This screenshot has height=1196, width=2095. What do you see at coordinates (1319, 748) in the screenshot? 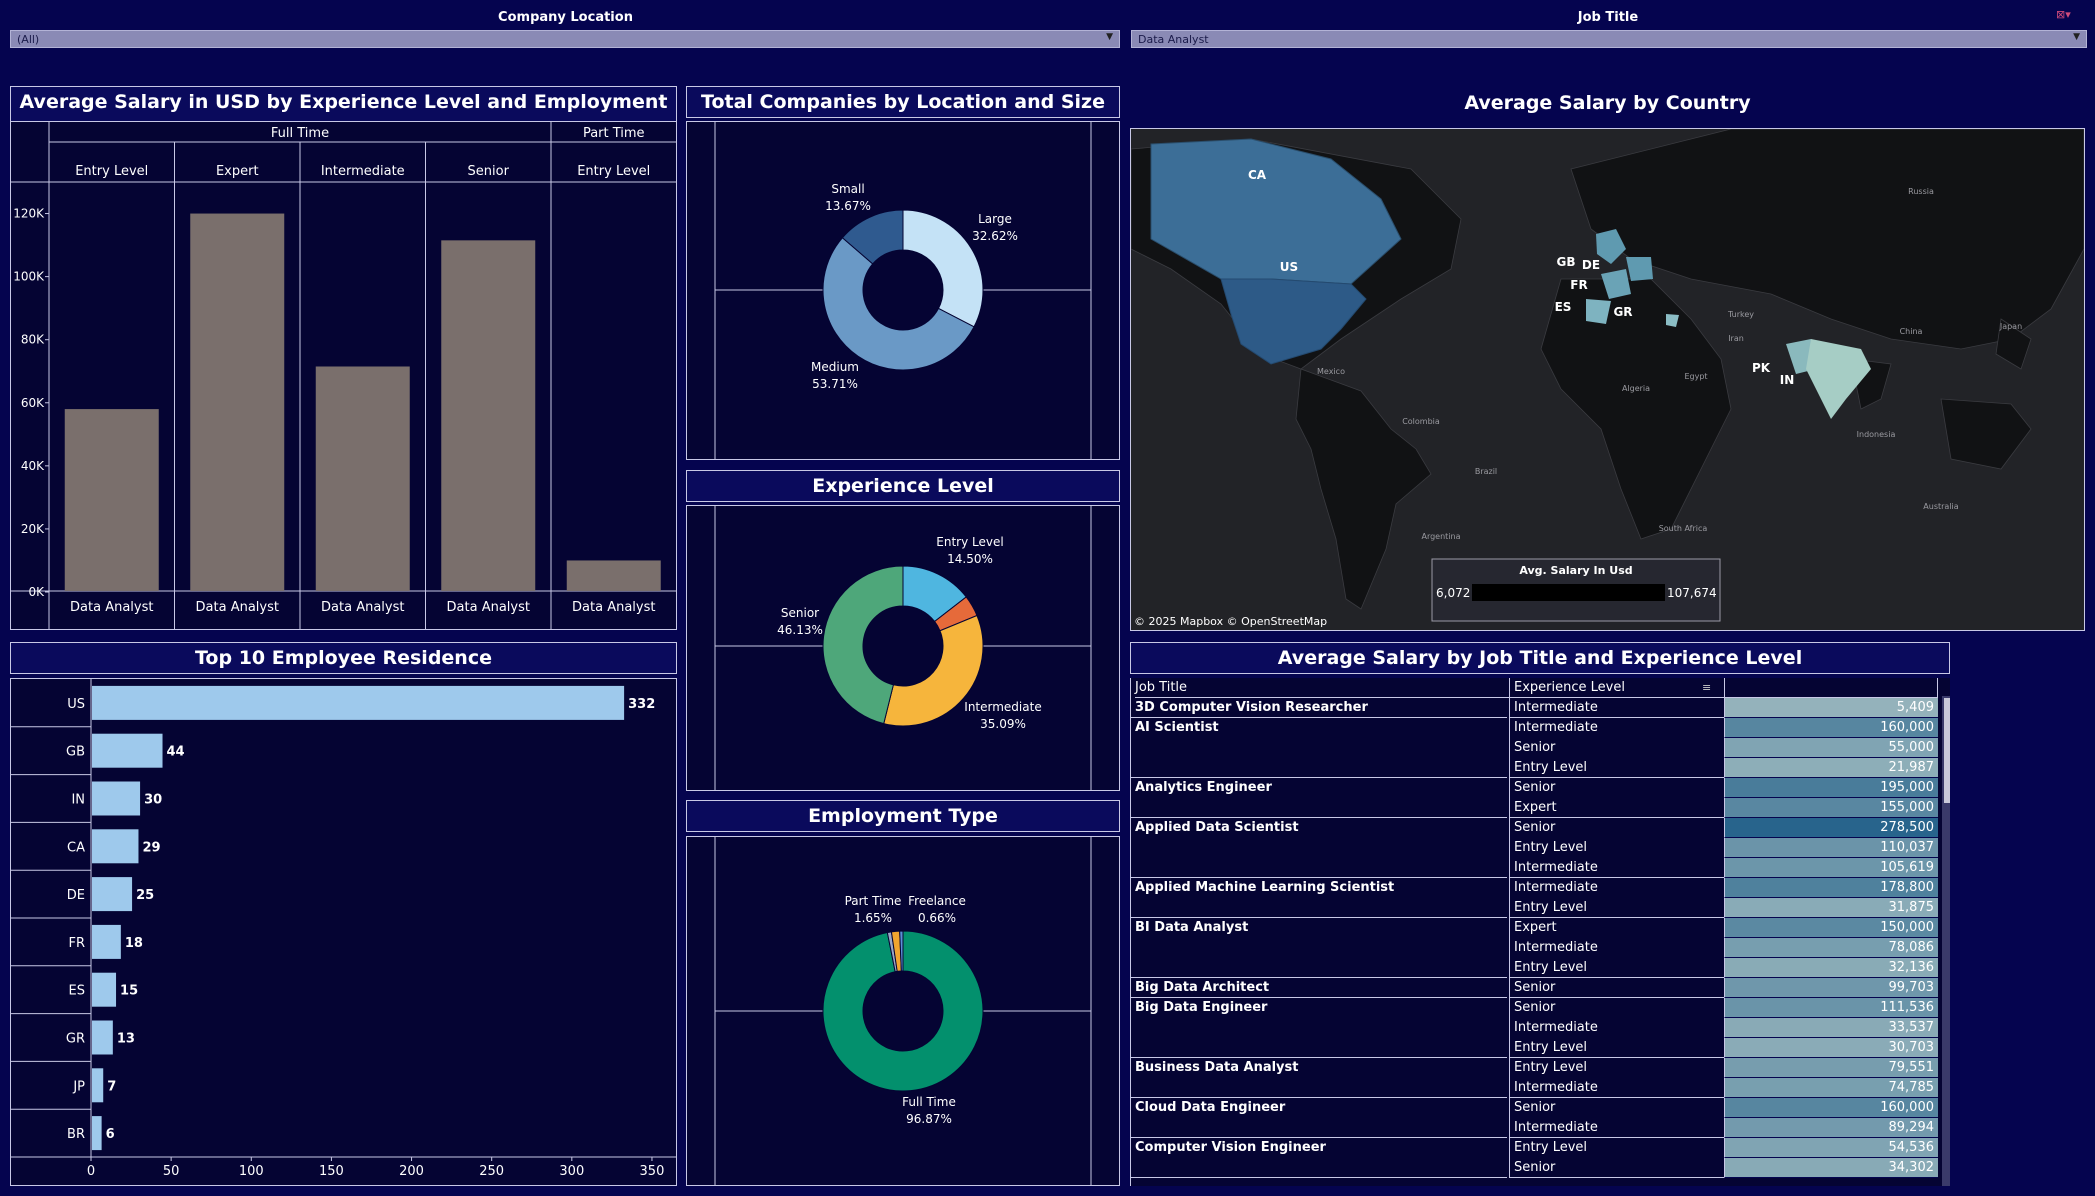
I see `job-title-cell: AI Scientist` at bounding box center [1319, 748].